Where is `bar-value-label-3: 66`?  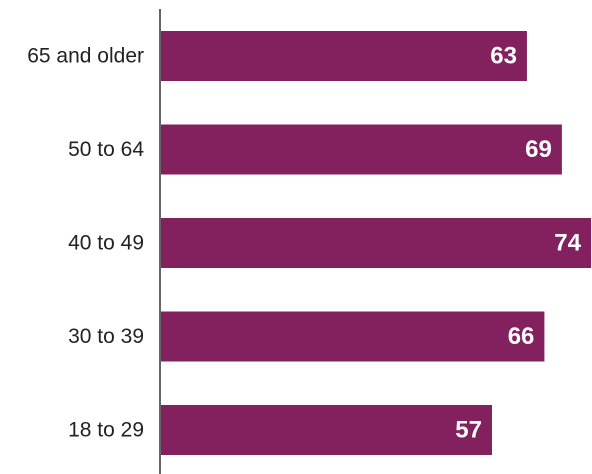 bar-value-label-3: 66 is located at coordinates (521, 336).